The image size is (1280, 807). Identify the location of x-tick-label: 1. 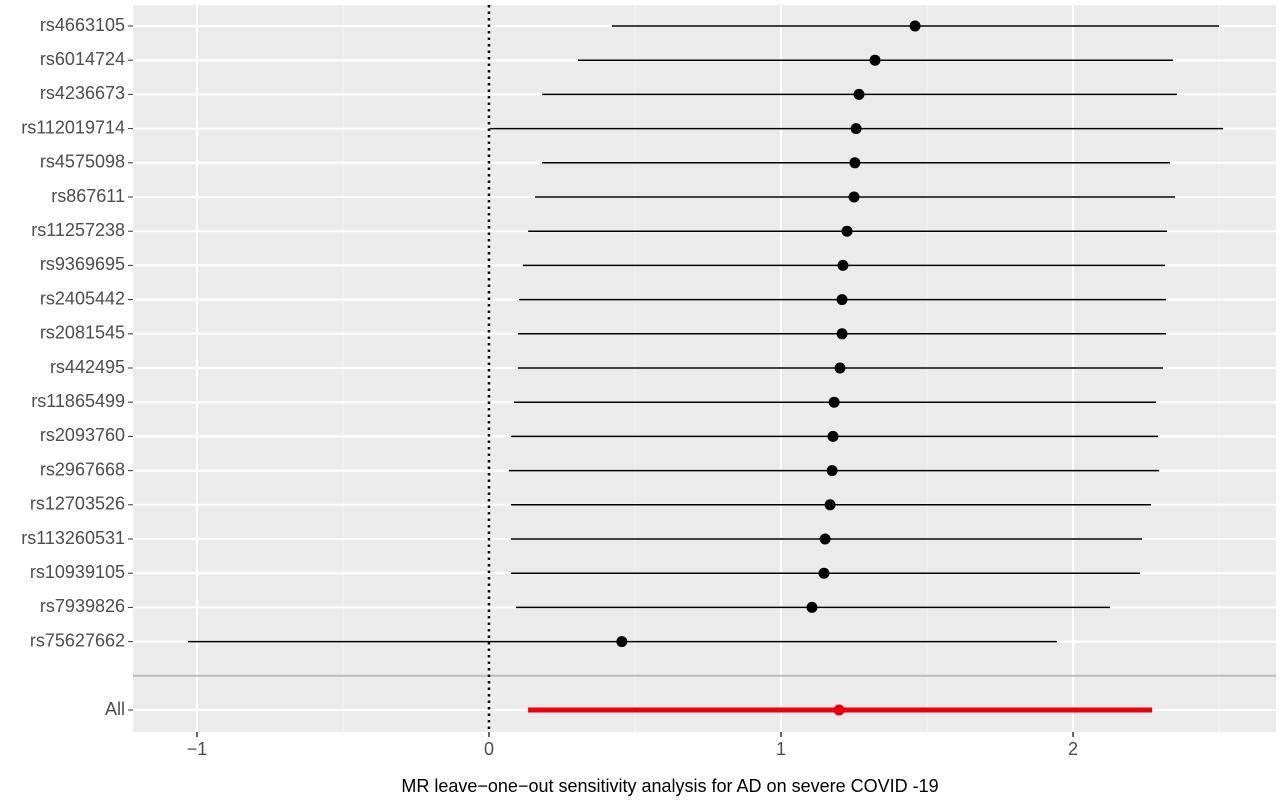
(781, 749).